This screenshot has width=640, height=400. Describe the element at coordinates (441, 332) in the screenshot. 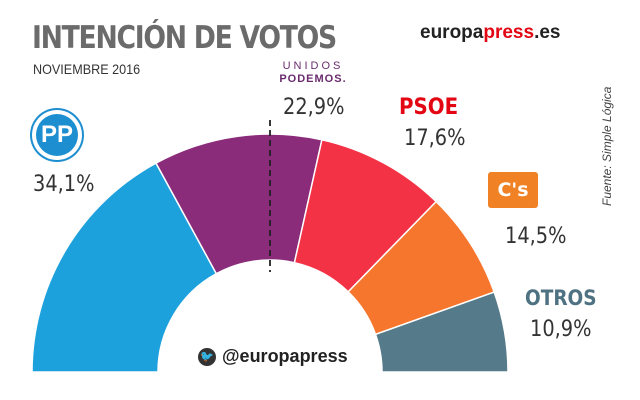

I see `slice-otros` at that location.